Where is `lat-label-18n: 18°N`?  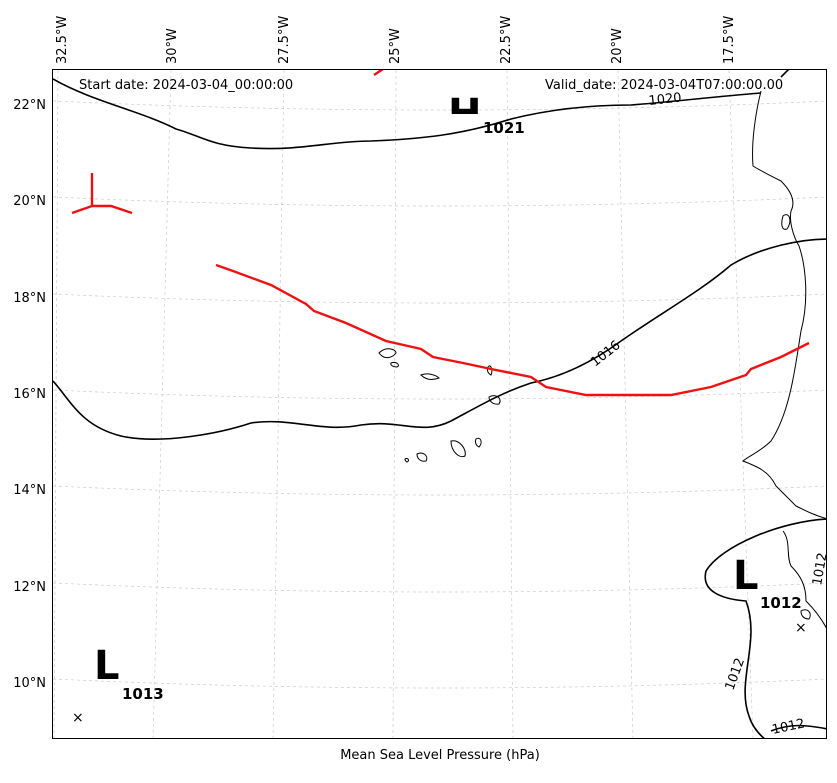 lat-label-18n: 18°N is located at coordinates (29, 298).